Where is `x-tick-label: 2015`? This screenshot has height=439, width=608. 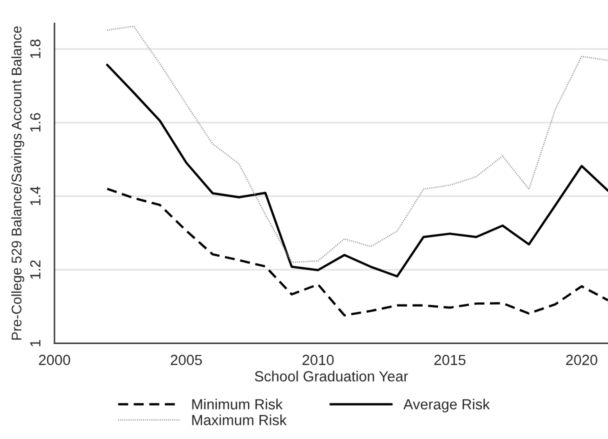
x-tick-label: 2015 is located at coordinates (450, 360).